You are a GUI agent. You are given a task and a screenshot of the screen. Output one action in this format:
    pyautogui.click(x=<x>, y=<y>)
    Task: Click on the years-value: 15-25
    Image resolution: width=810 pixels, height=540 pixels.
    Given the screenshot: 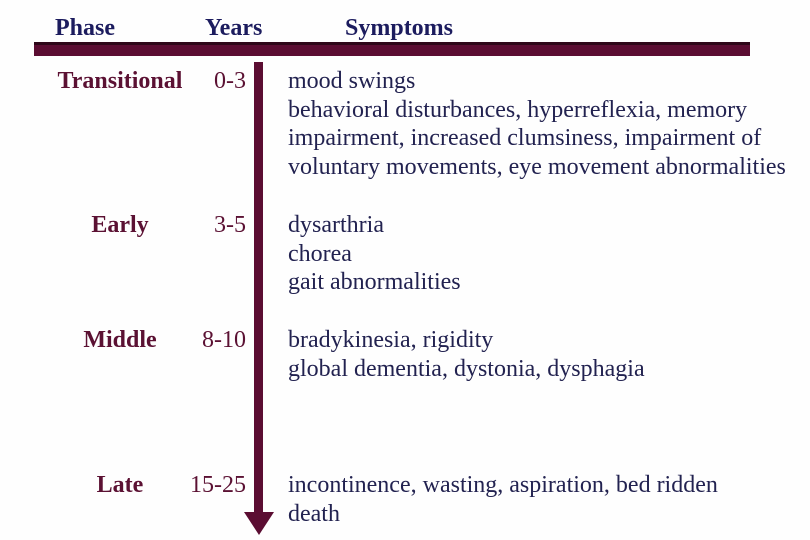 What is the action you would take?
    pyautogui.click(x=218, y=485)
    